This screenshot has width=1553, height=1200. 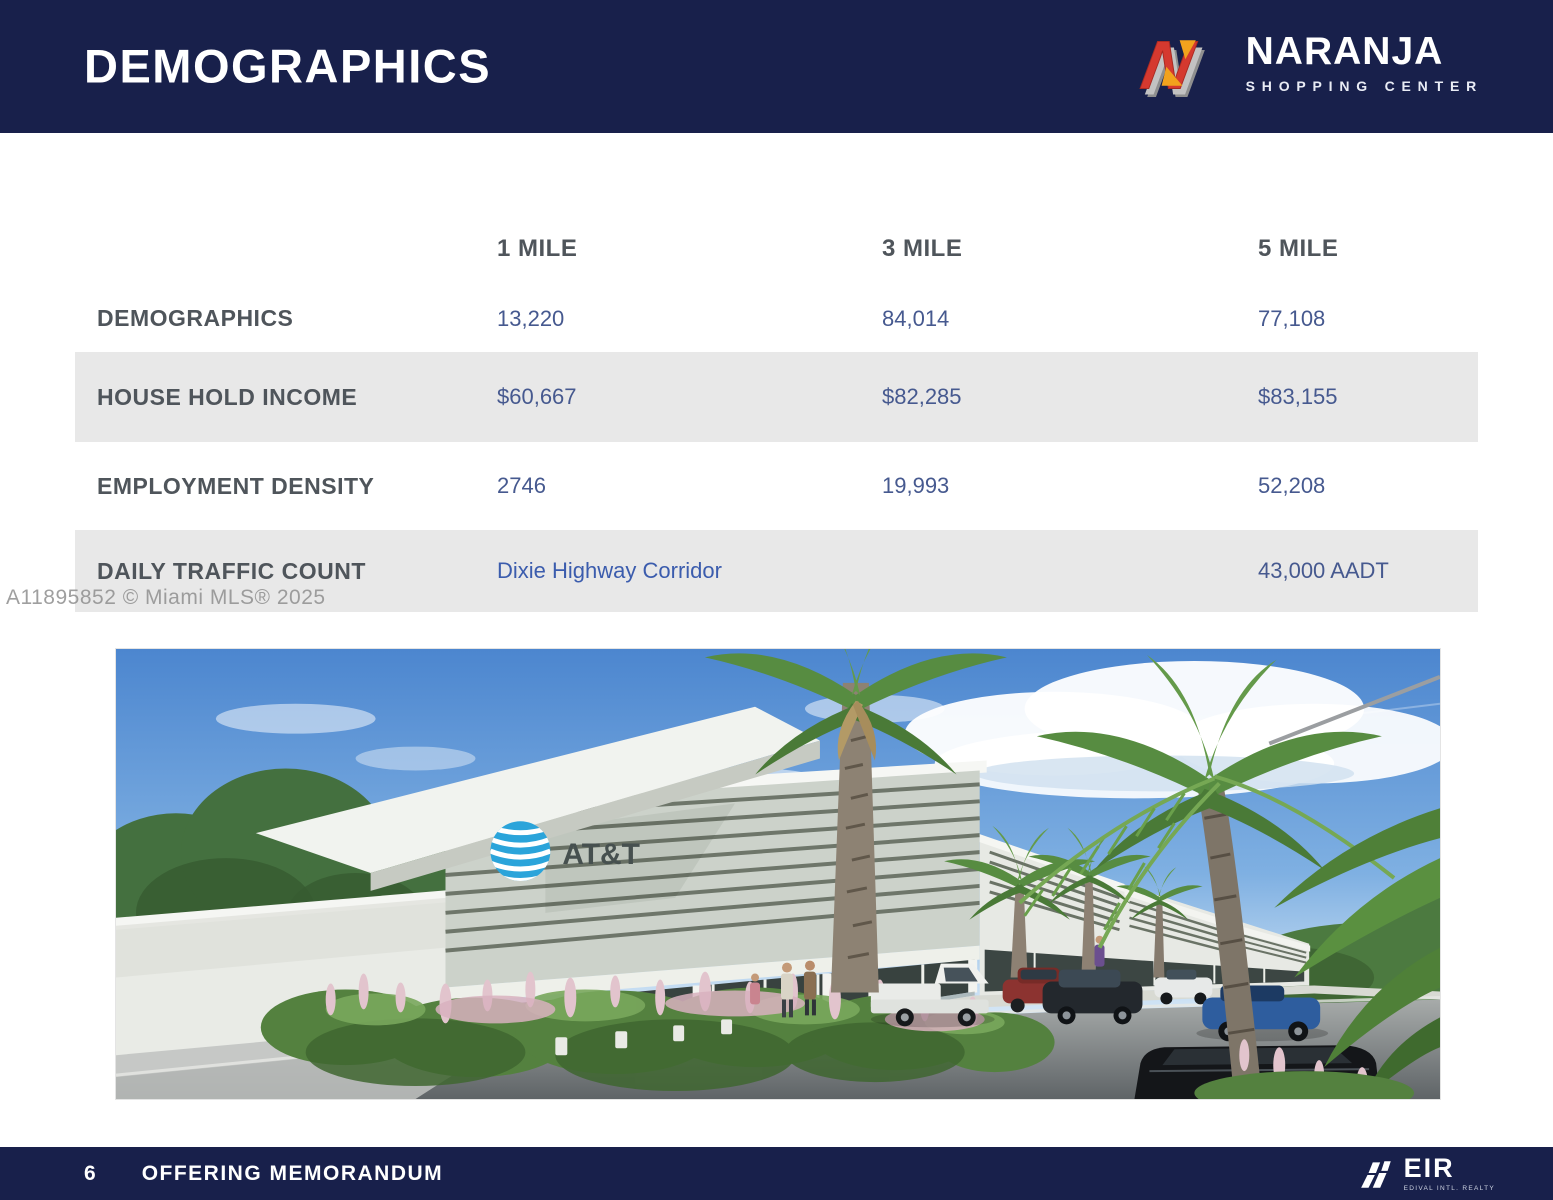 I want to click on table-row-employment-density: EMPLOYMENT DENSITY 2746 19,993 52,208, so click(x=776, y=486).